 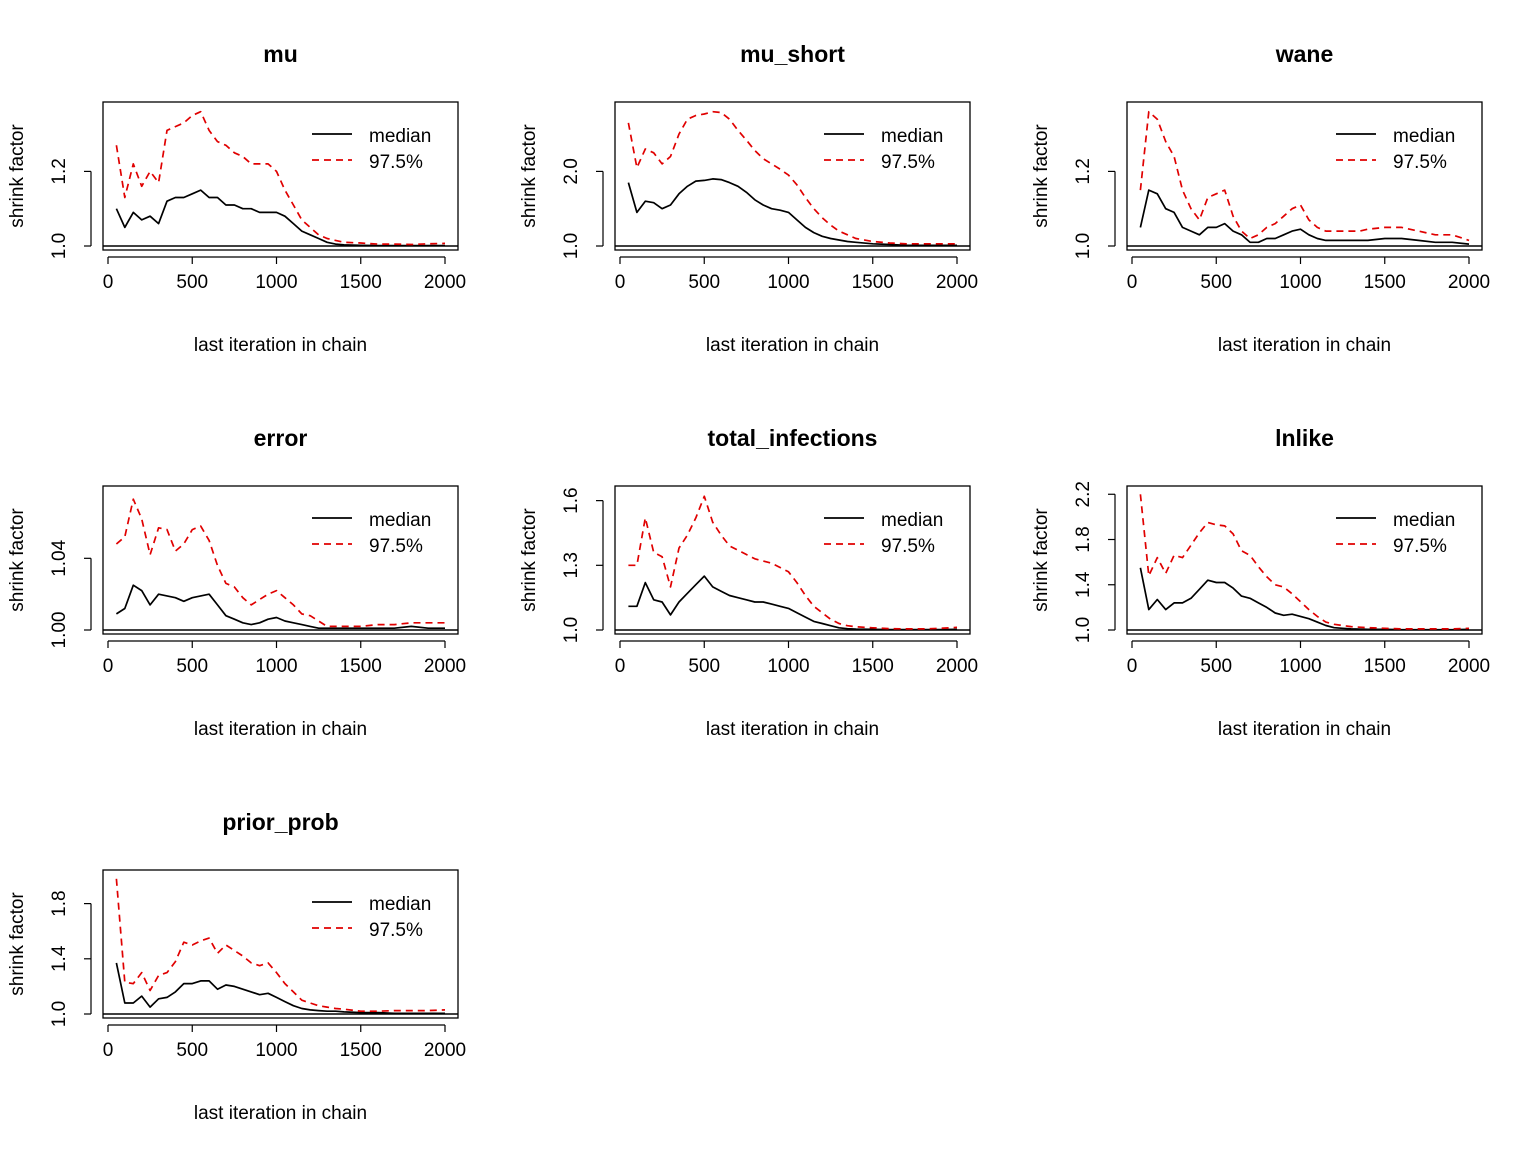 I want to click on y-tick-label: 1.00, so click(x=59, y=630).